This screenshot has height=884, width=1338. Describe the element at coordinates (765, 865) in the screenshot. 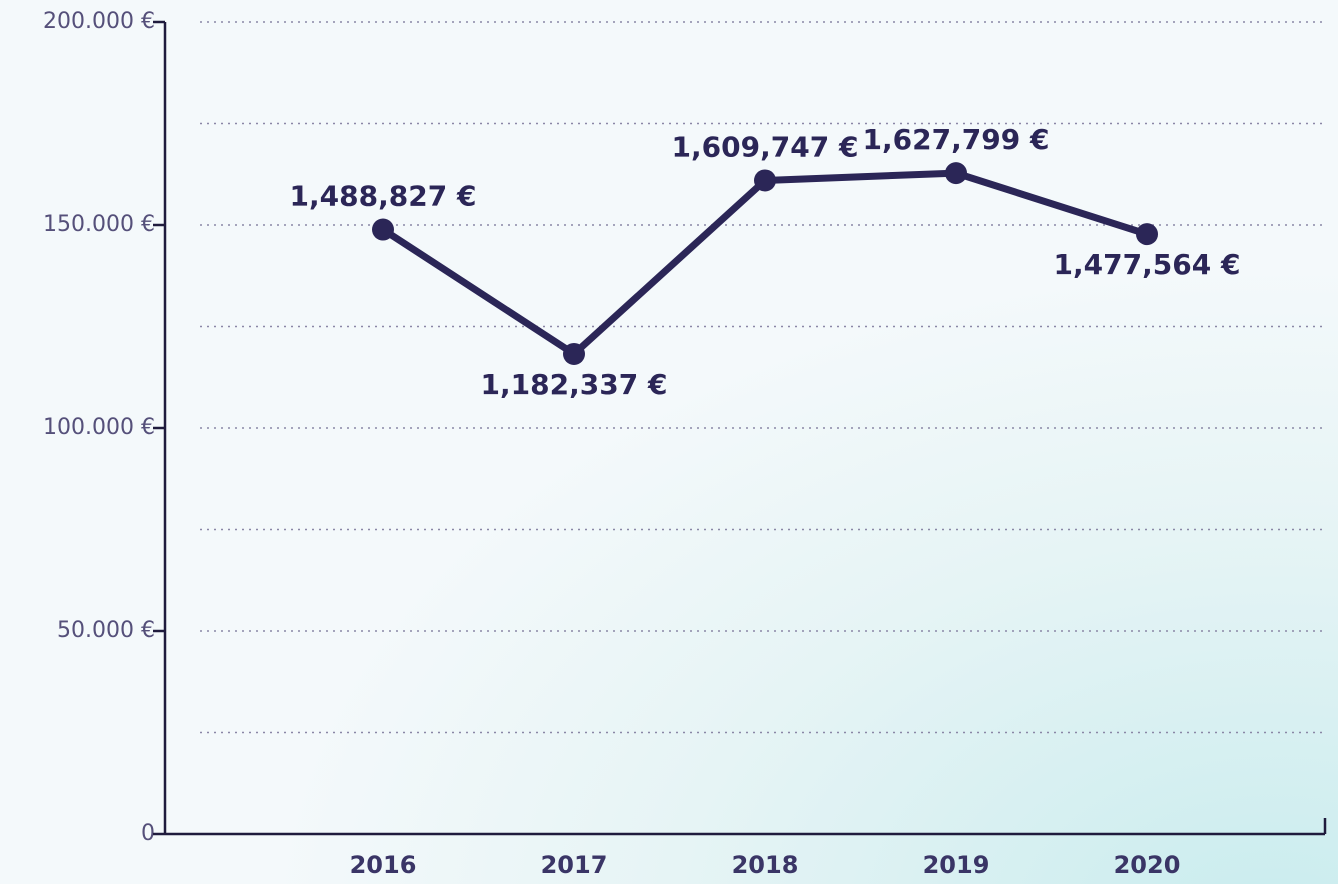

I see `x-tick-label: 2018` at that location.